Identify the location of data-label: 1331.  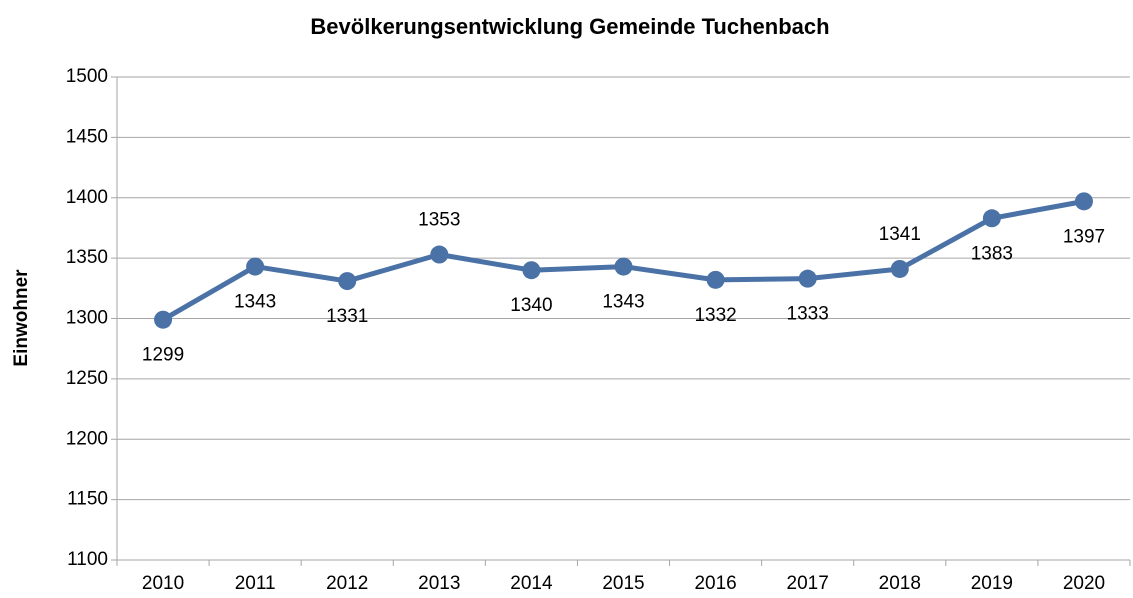
(347, 316).